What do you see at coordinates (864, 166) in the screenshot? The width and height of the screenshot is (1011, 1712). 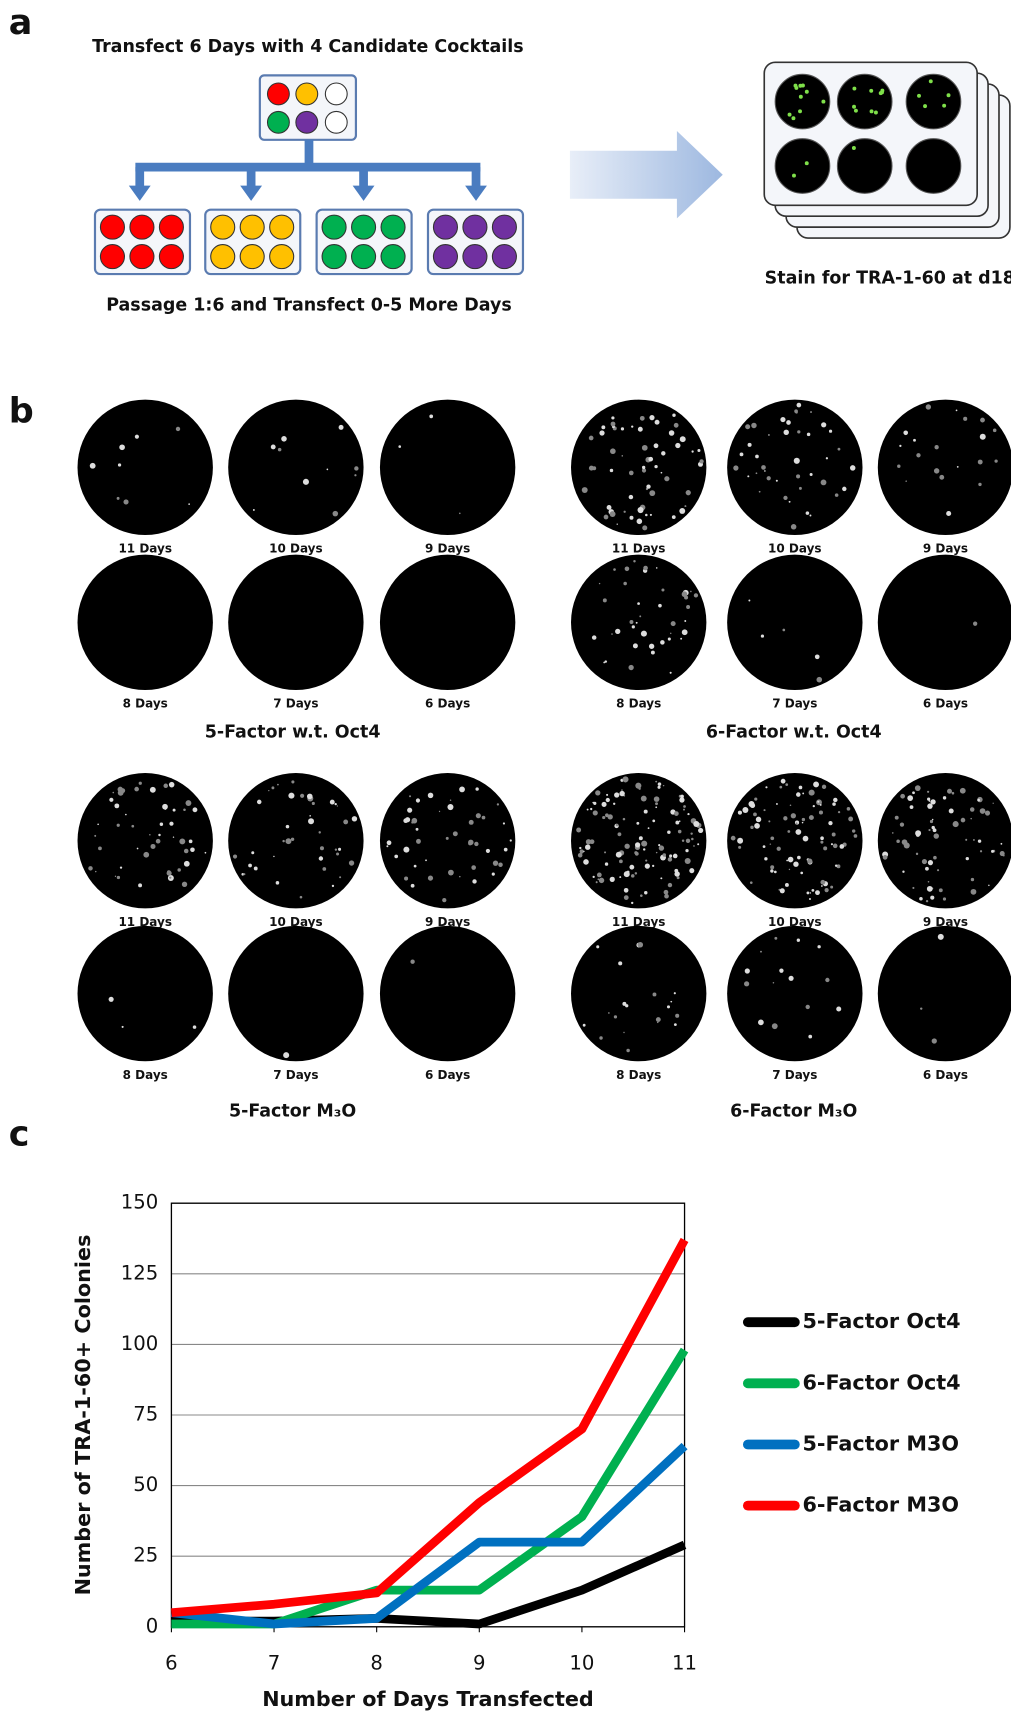 I see `stained-well` at bounding box center [864, 166].